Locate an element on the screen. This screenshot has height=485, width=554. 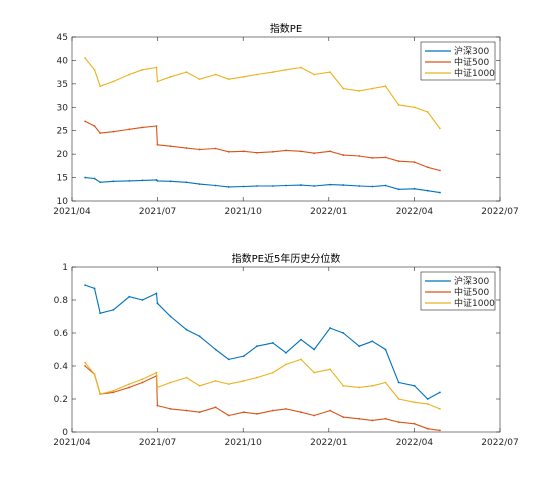
y-tick-label: 1 is located at coordinates (65, 268).